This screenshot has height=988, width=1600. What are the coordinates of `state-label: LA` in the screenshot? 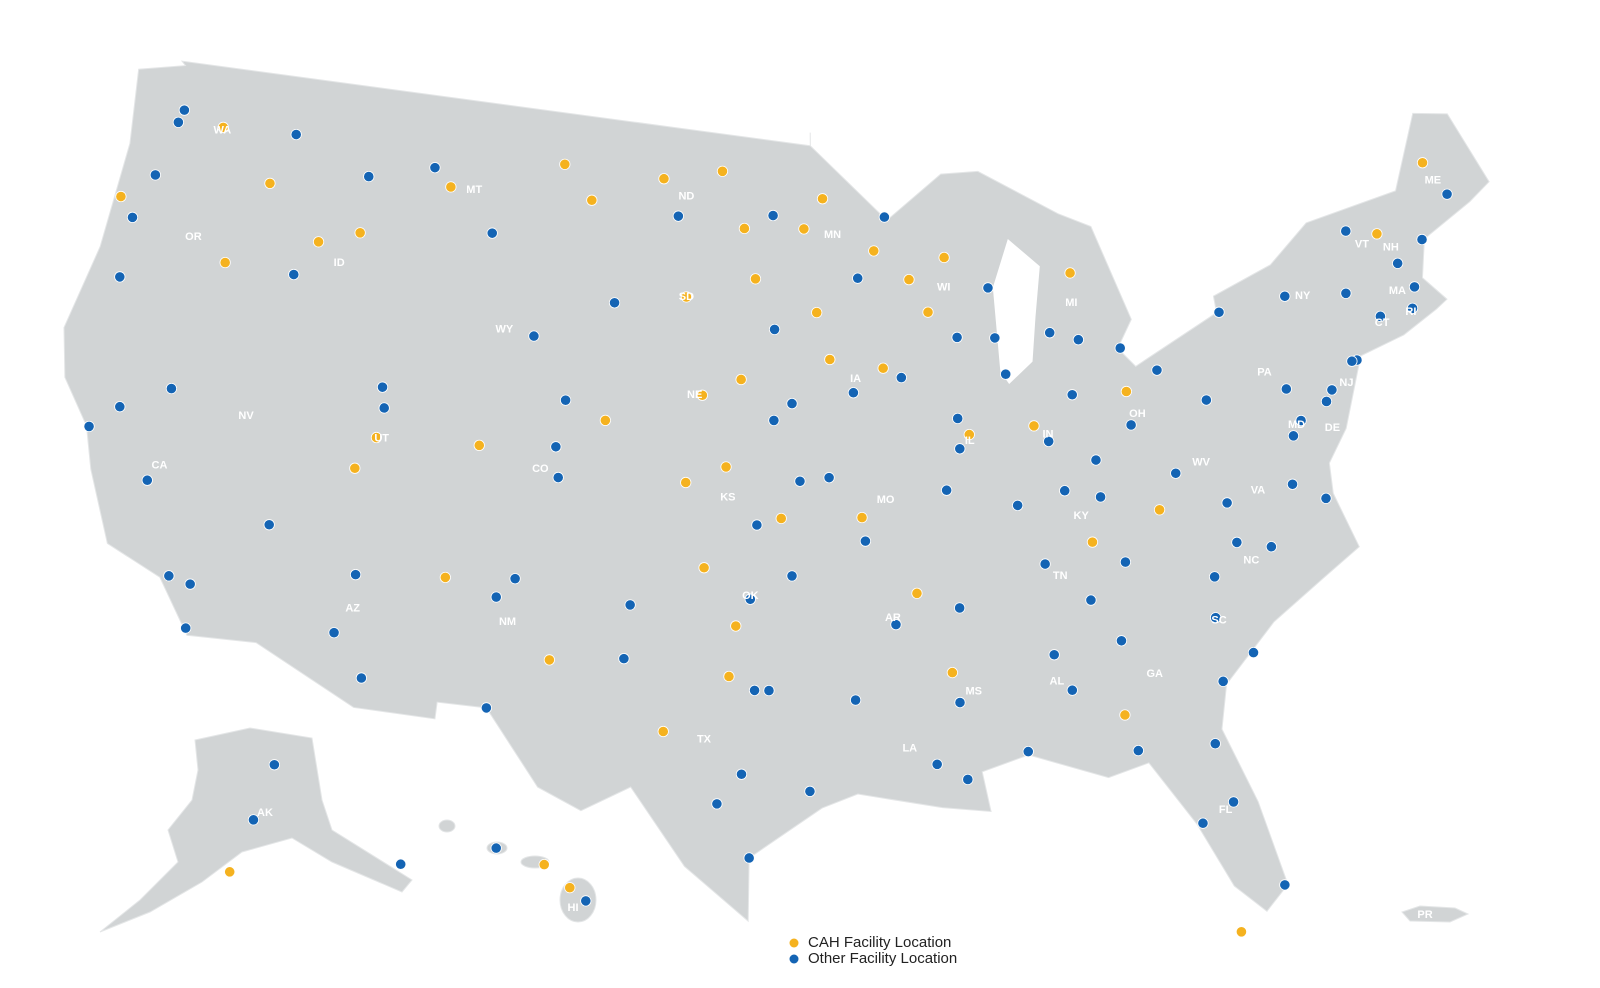 It's located at (909, 749).